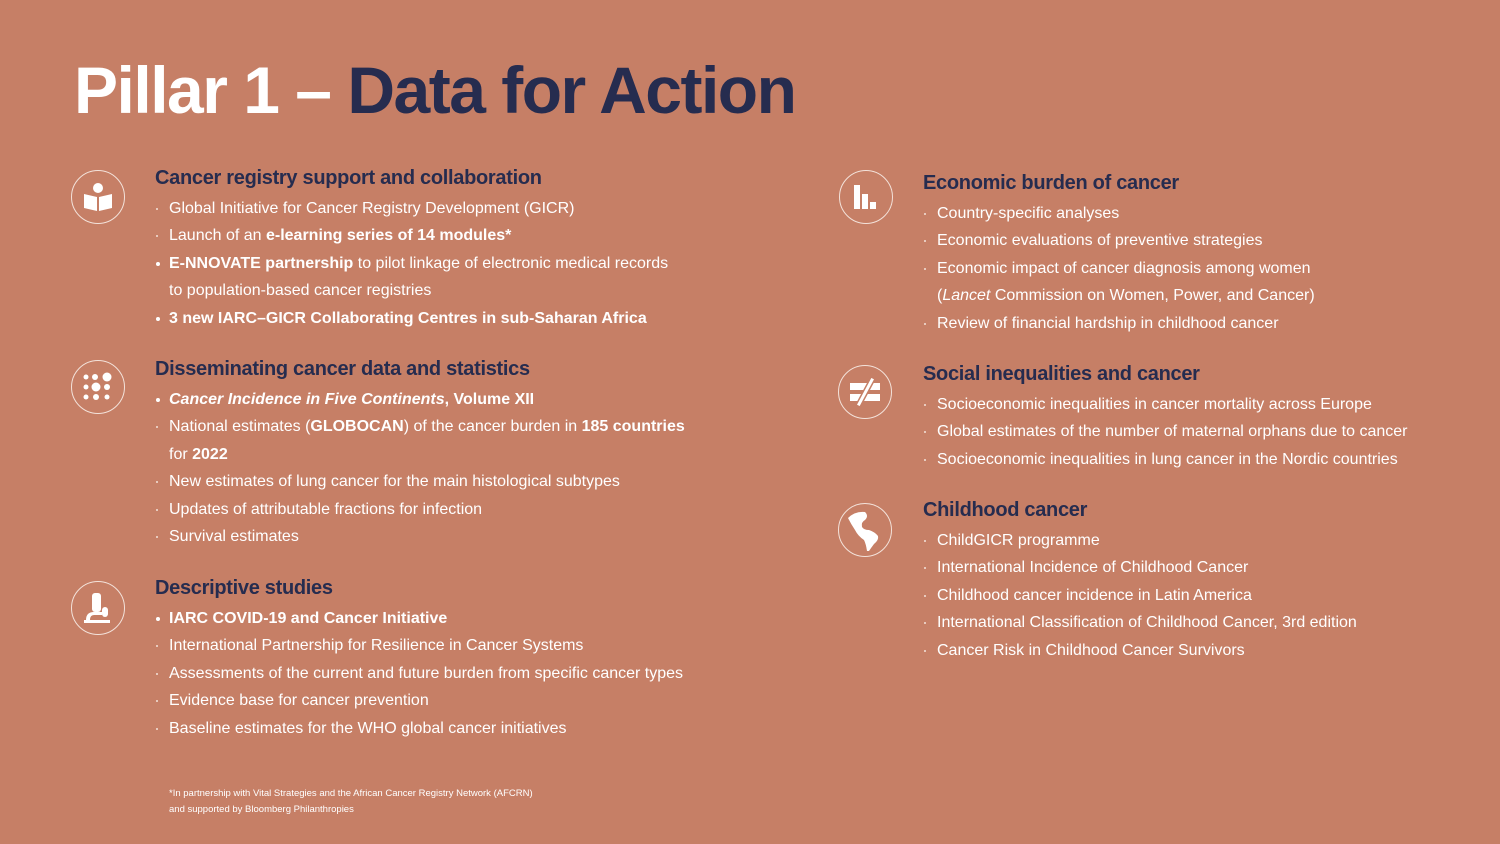  What do you see at coordinates (217, 236) in the screenshot?
I see `text-segment: Launch of an` at bounding box center [217, 236].